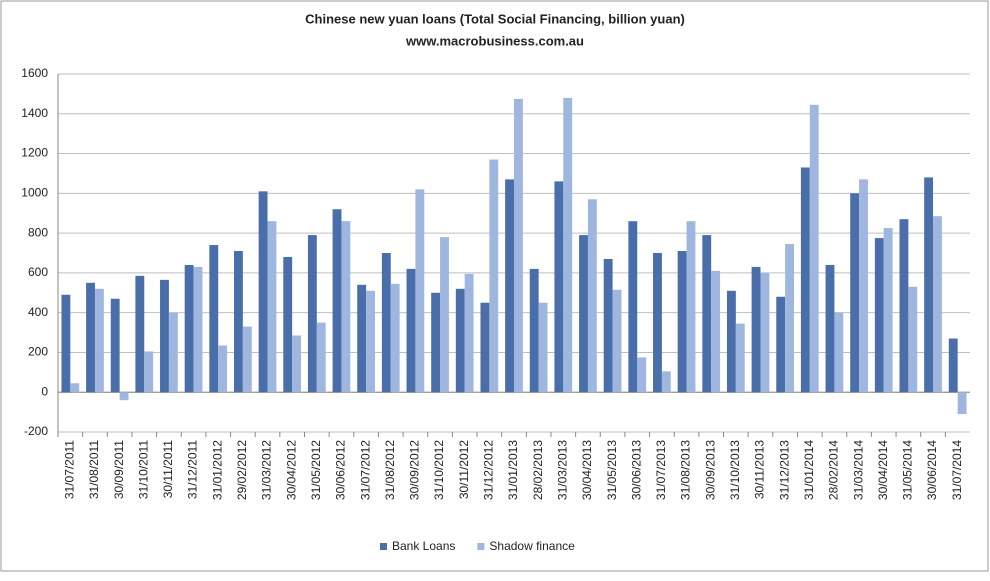  What do you see at coordinates (464, 469) in the screenshot?
I see `x-tick-label: 30/11/2012` at bounding box center [464, 469].